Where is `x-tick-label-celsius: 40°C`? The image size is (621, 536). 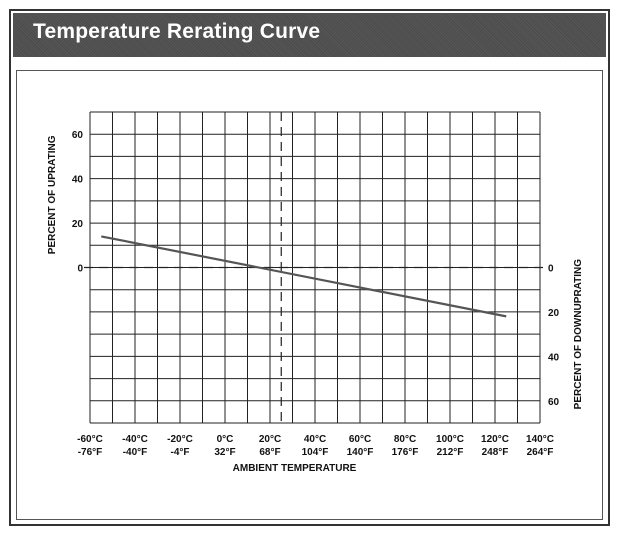
x-tick-label-celsius: 40°C is located at coordinates (315, 439).